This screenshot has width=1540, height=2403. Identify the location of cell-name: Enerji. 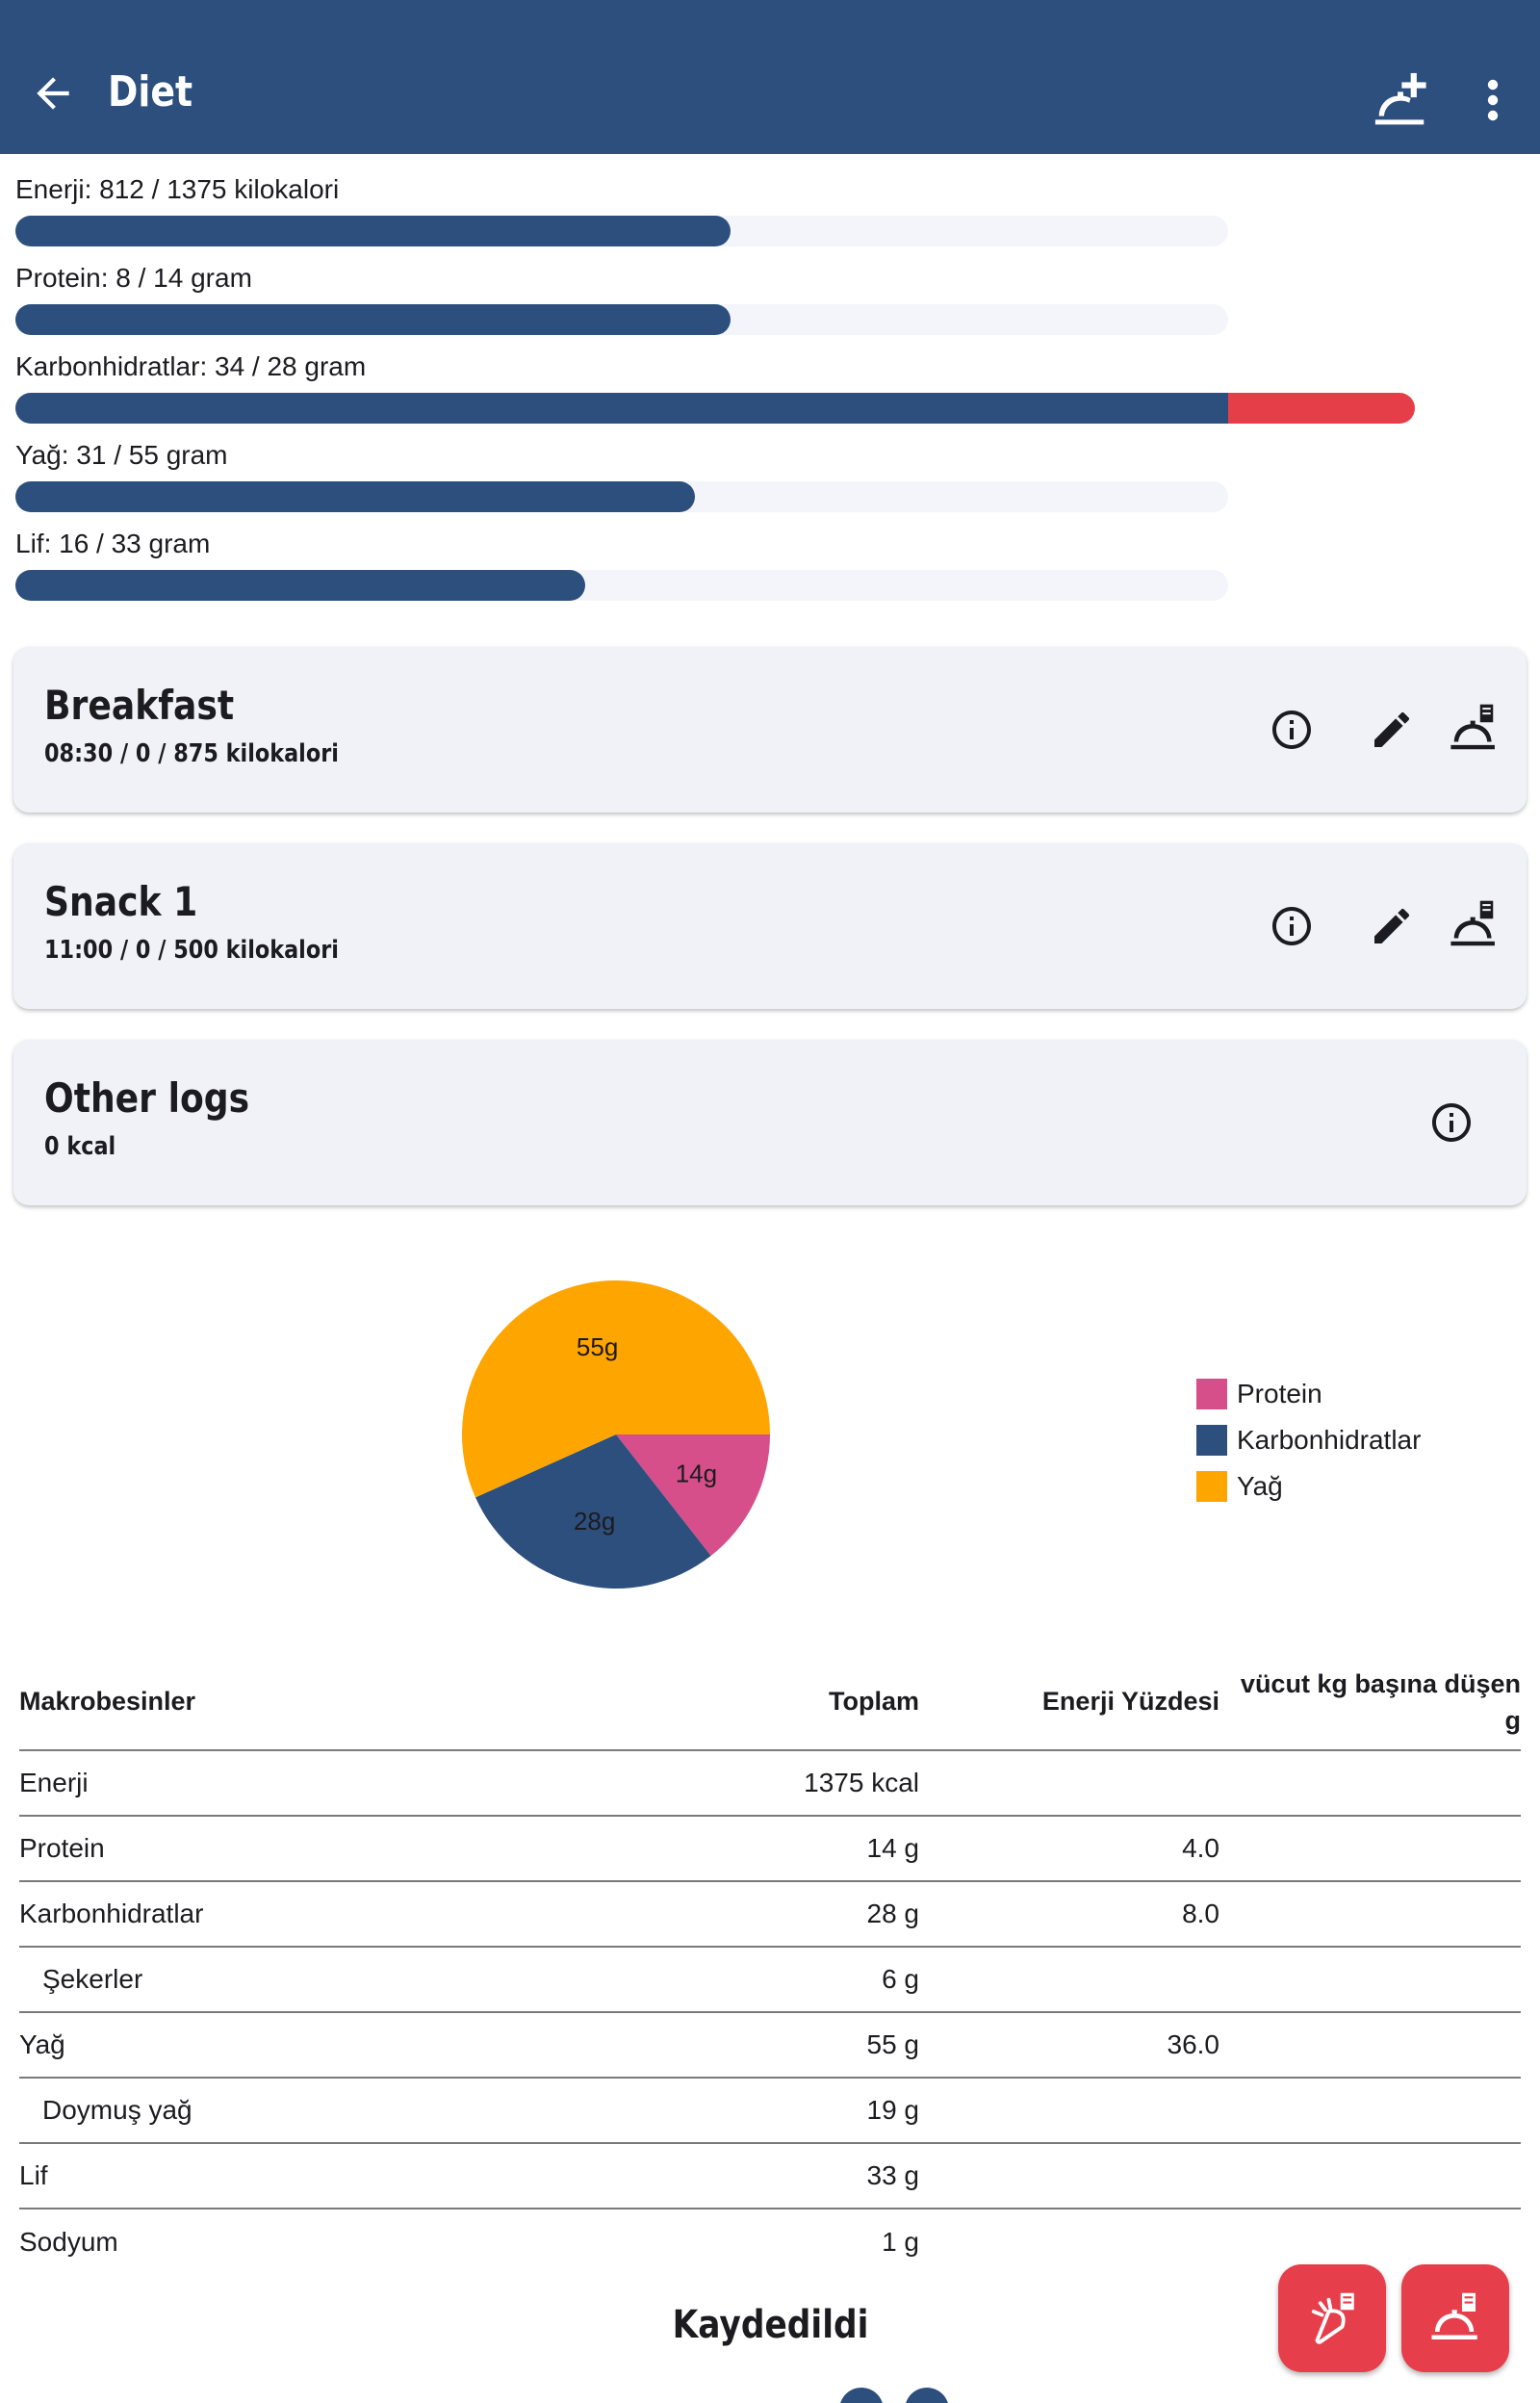
(356, 1784).